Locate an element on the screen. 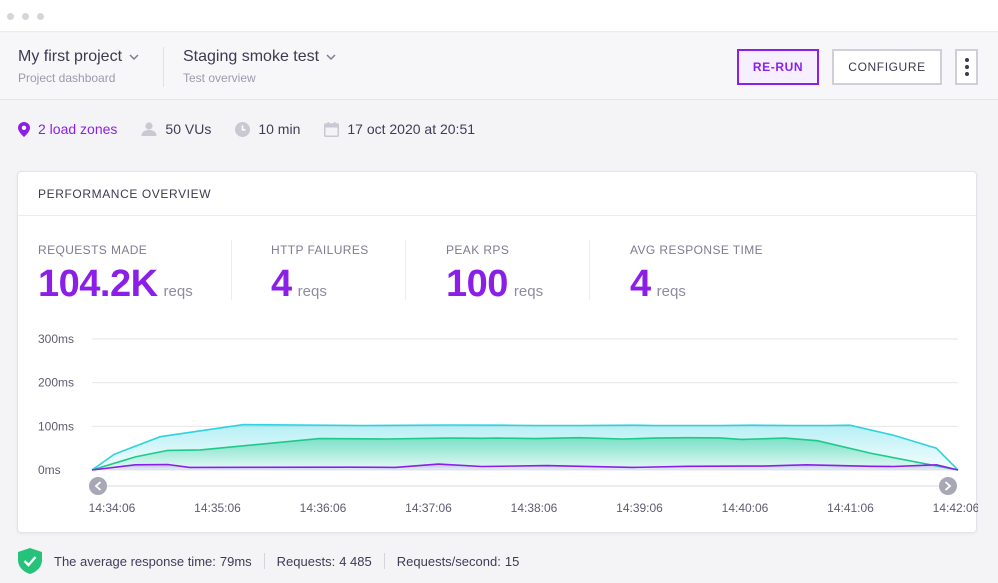 This screenshot has width=998, height=583. test-title: Staging smoke test is located at coordinates (251, 56).